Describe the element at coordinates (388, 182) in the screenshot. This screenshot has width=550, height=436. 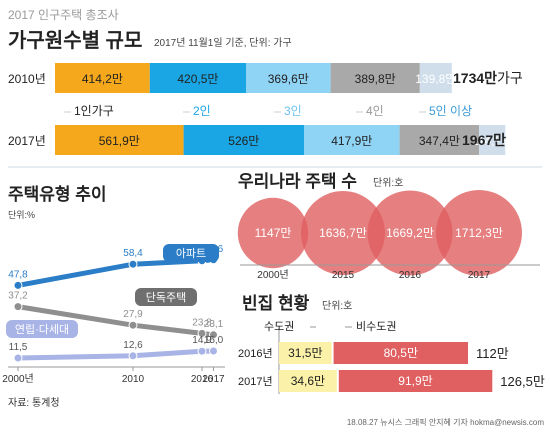
I see `housing-count-unit: 단위:호` at that location.